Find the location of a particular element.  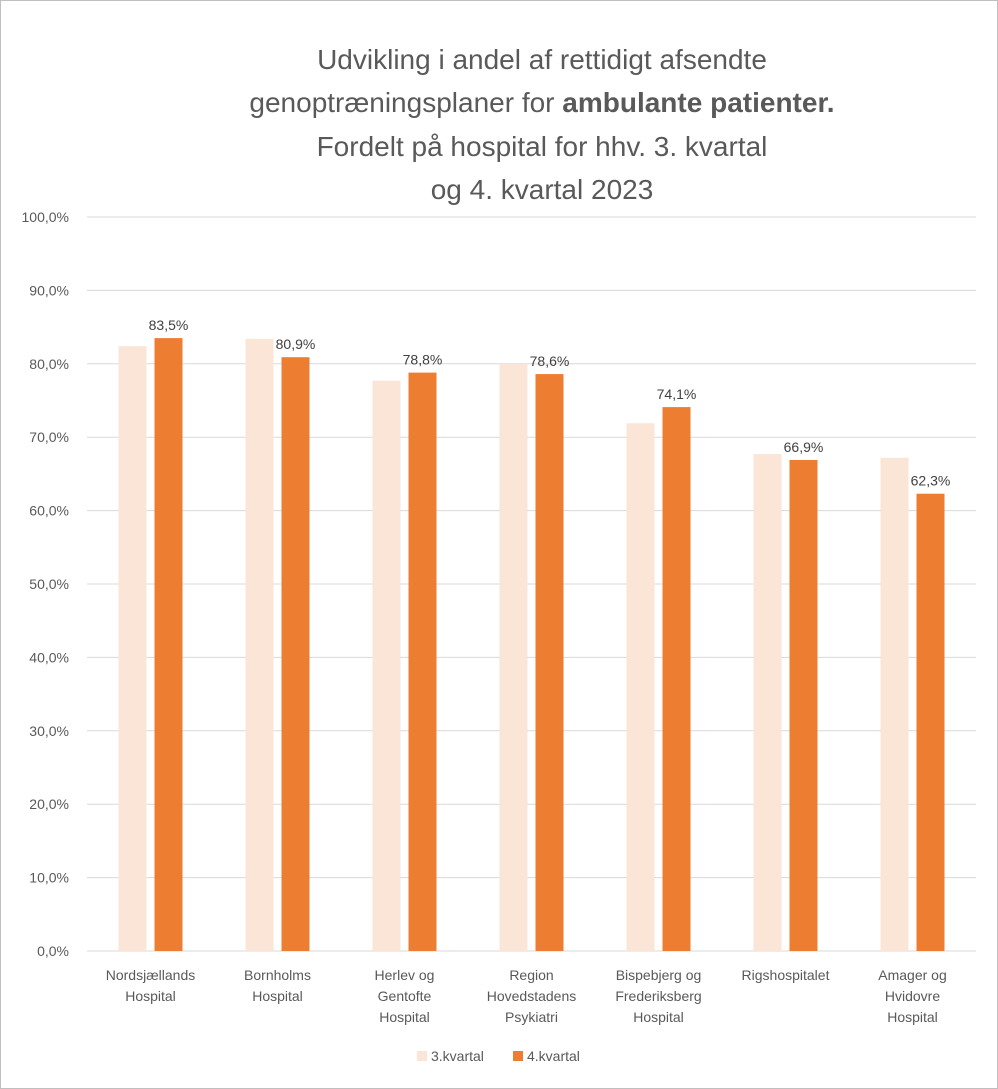

chart-title-line: og 4. kvartal 2023 is located at coordinates (542, 189).